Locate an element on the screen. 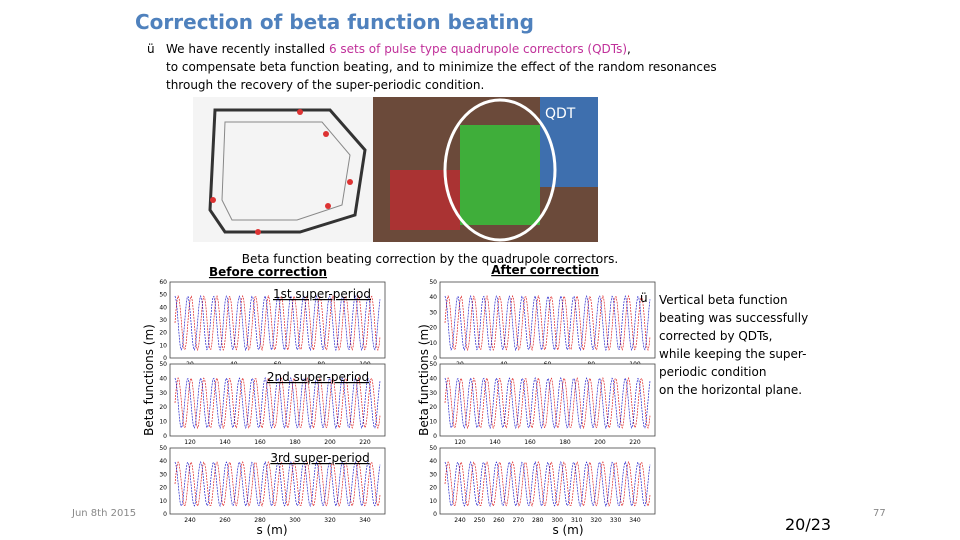 The image size is (960, 540). period-label: 3rd super-period is located at coordinates (319, 458).